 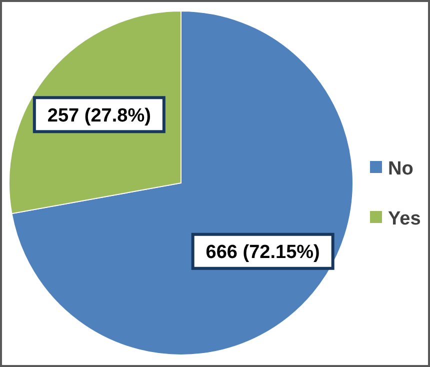 What do you see at coordinates (404, 219) in the screenshot?
I see `legend-label: Yes` at bounding box center [404, 219].